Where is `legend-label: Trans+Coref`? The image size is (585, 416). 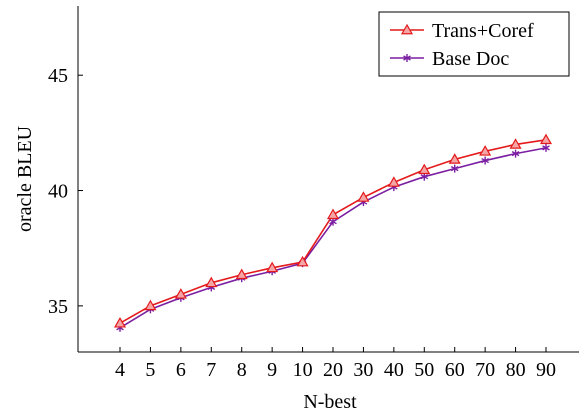 legend-label: Trans+Coref is located at coordinates (483, 31).